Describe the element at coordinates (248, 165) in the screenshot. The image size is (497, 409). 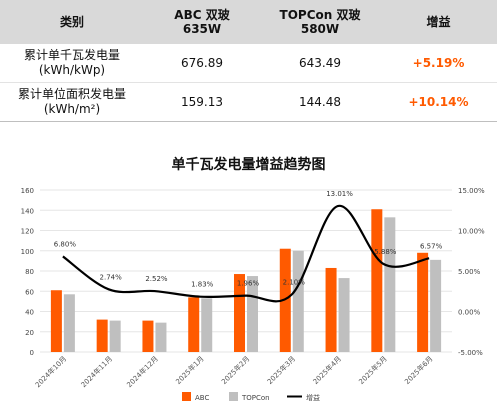
I see `chart-title: 单千瓦发电量增益趋势图` at that location.